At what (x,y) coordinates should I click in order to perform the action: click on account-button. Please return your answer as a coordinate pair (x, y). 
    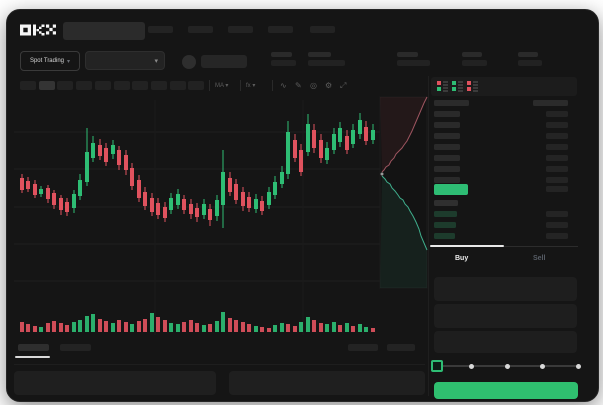
    Looking at the image, I should click on (224, 61).